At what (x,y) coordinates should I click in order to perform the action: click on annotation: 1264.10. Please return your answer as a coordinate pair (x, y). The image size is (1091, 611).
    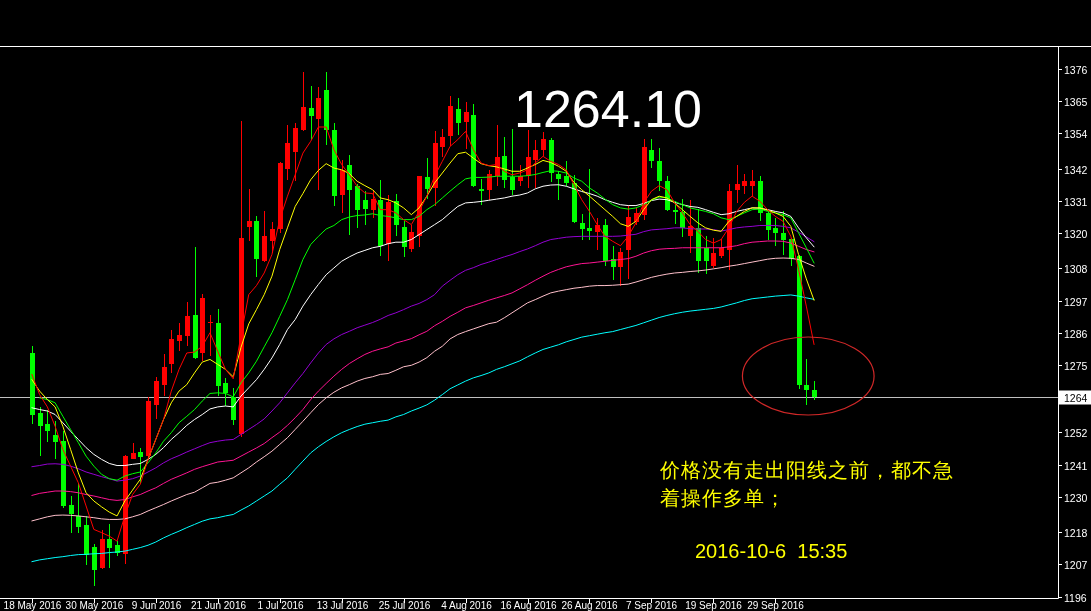
    Looking at the image, I should click on (608, 109).